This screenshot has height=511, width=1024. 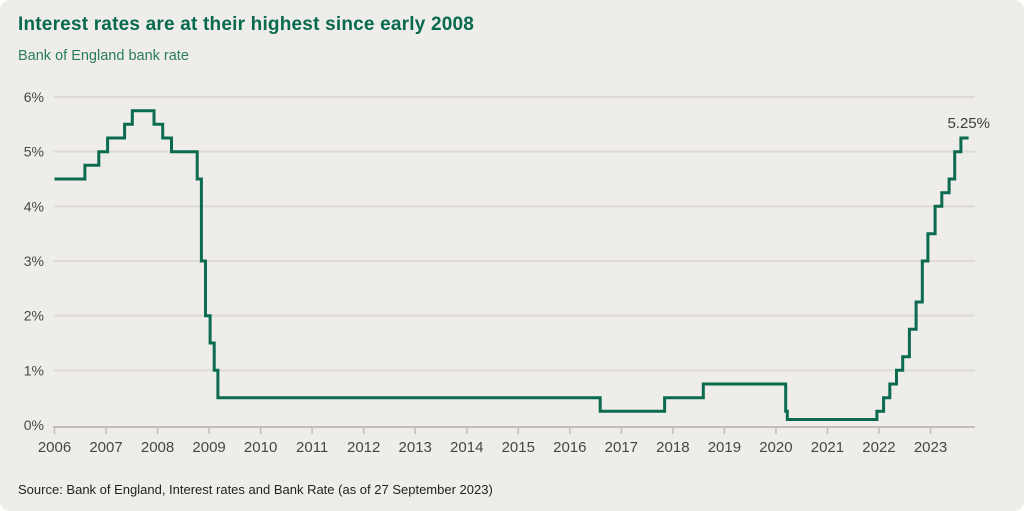 What do you see at coordinates (827, 447) in the screenshot?
I see `svg-text: 2021` at bounding box center [827, 447].